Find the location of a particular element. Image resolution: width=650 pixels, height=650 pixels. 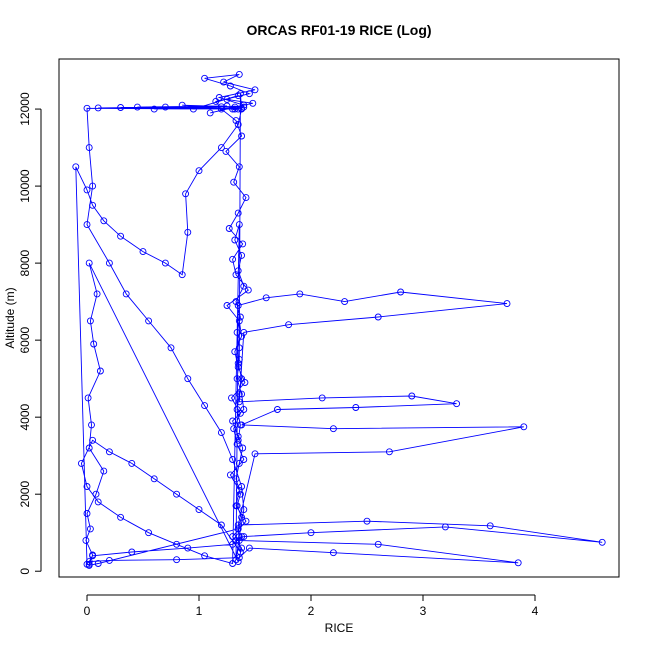

y-tick-label-6: 12000 is located at coordinates (25, 109).